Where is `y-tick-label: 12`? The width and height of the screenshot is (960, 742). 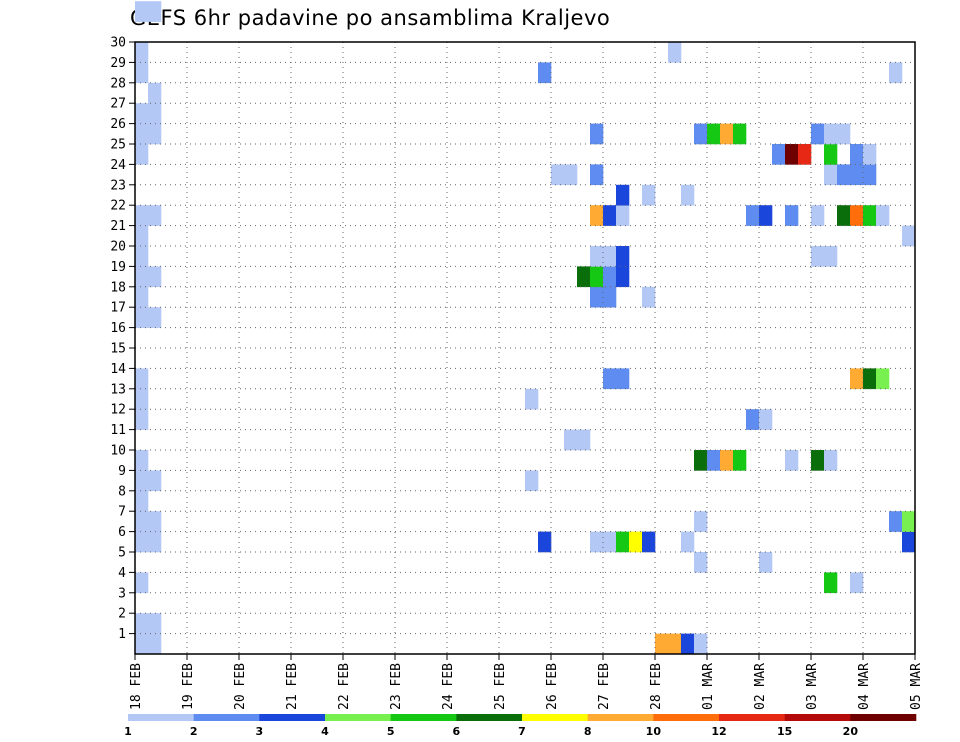 y-tick-label: 12 is located at coordinates (118, 410).